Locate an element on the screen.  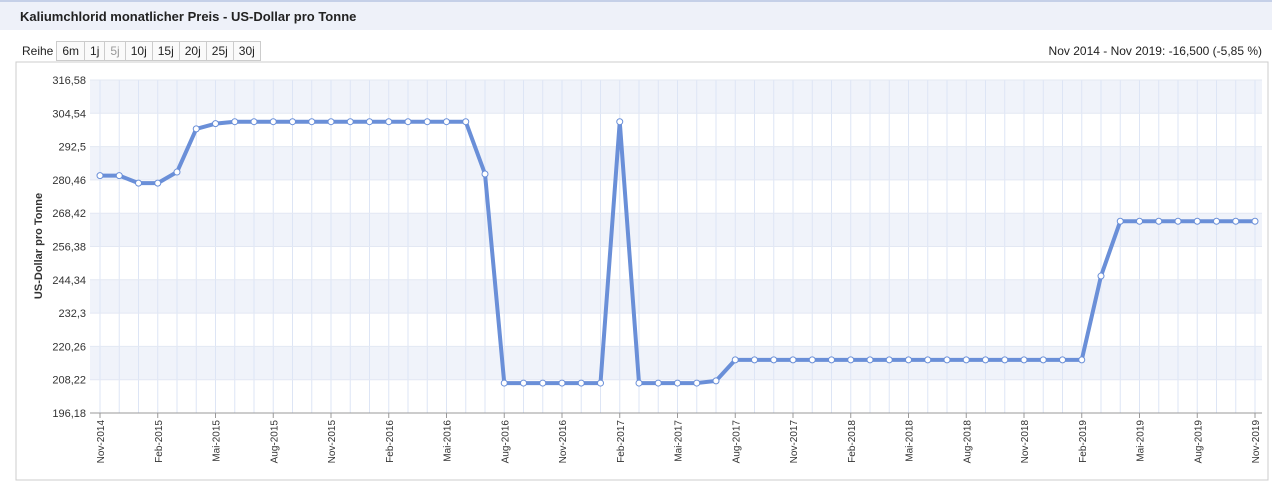
y-tick-label: 208,22 is located at coordinates (69, 381).